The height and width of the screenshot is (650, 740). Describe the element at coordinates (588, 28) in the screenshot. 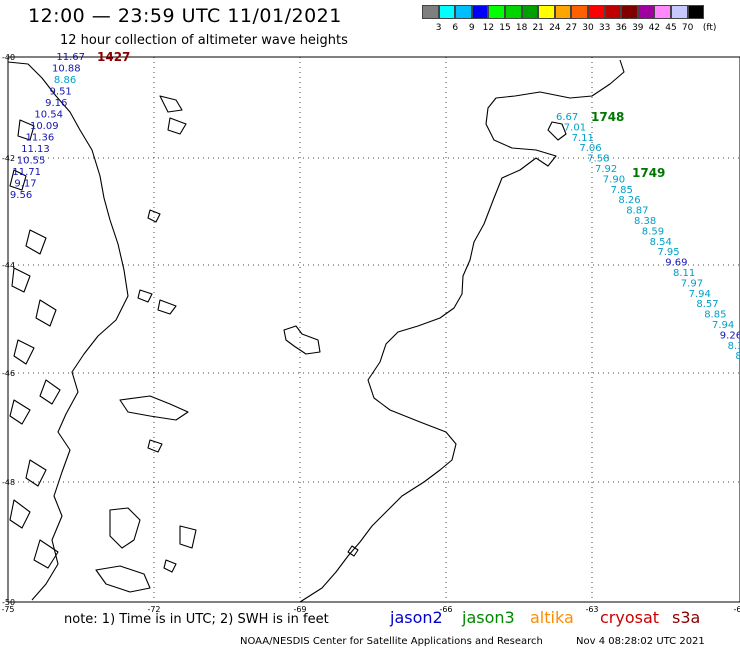

I see `legend-level-label: 30` at that location.